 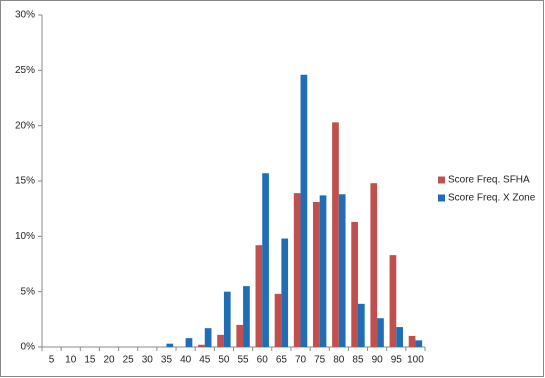 I want to click on x-tick-label: 25, so click(x=129, y=360).